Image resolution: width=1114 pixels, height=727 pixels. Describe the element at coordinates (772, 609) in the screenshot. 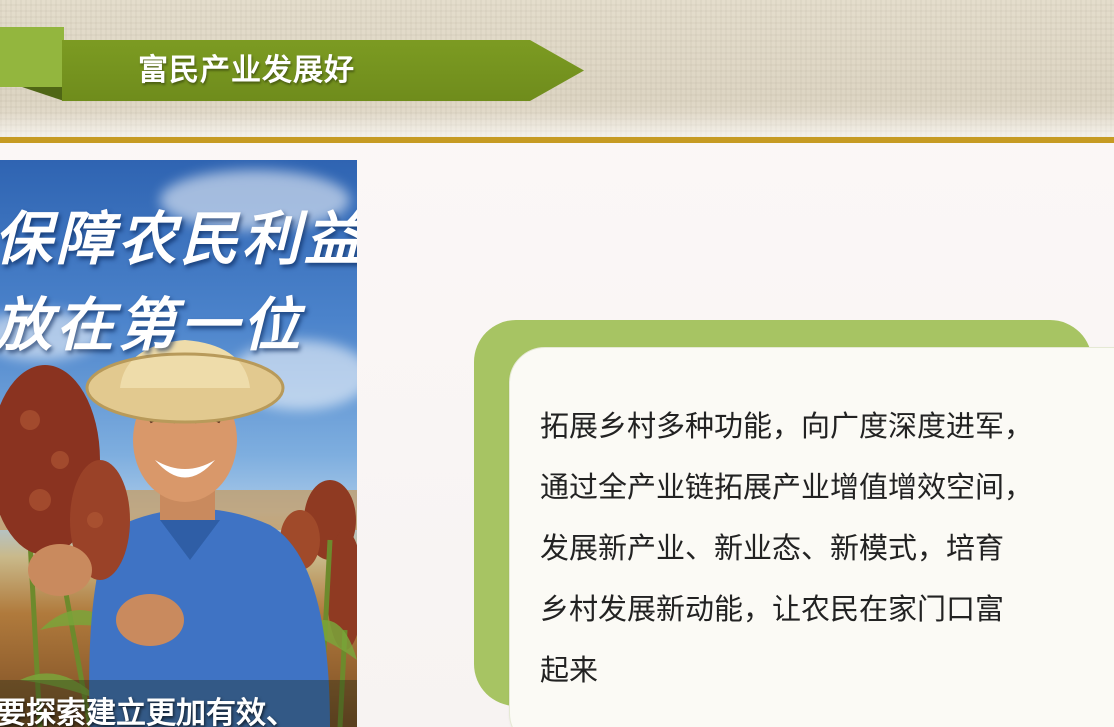

I see `body-line-4: 乡村发展新动能，让农民在家门口富` at that location.